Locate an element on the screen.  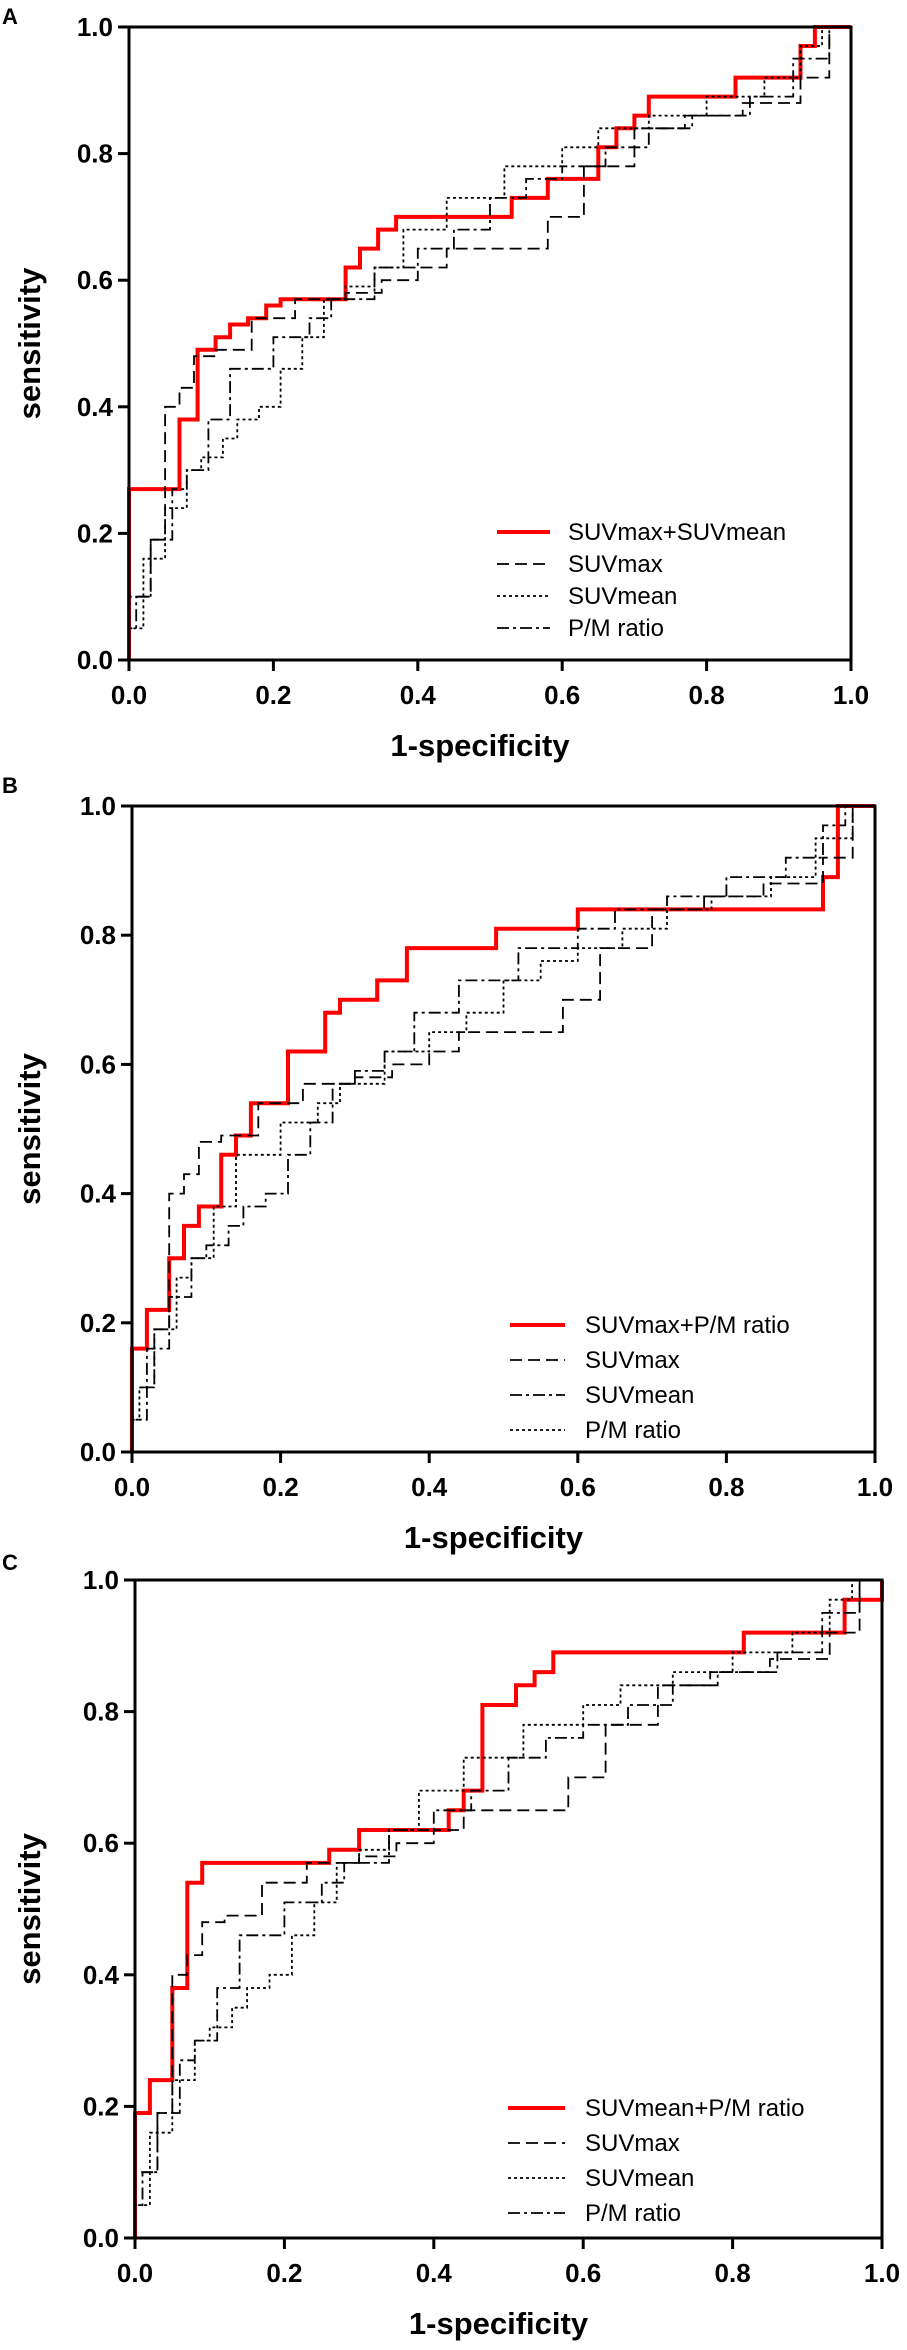
legend-label-suvmax-suvmean: SUVmax+SUVmean is located at coordinates (677, 532).